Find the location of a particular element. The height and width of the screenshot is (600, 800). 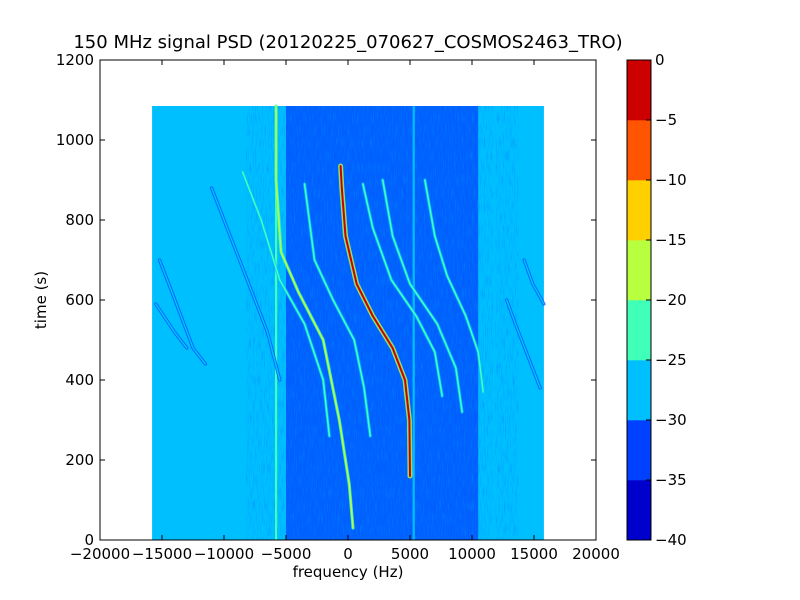

x-axis-label: frequency (Hz) is located at coordinates (348, 572).